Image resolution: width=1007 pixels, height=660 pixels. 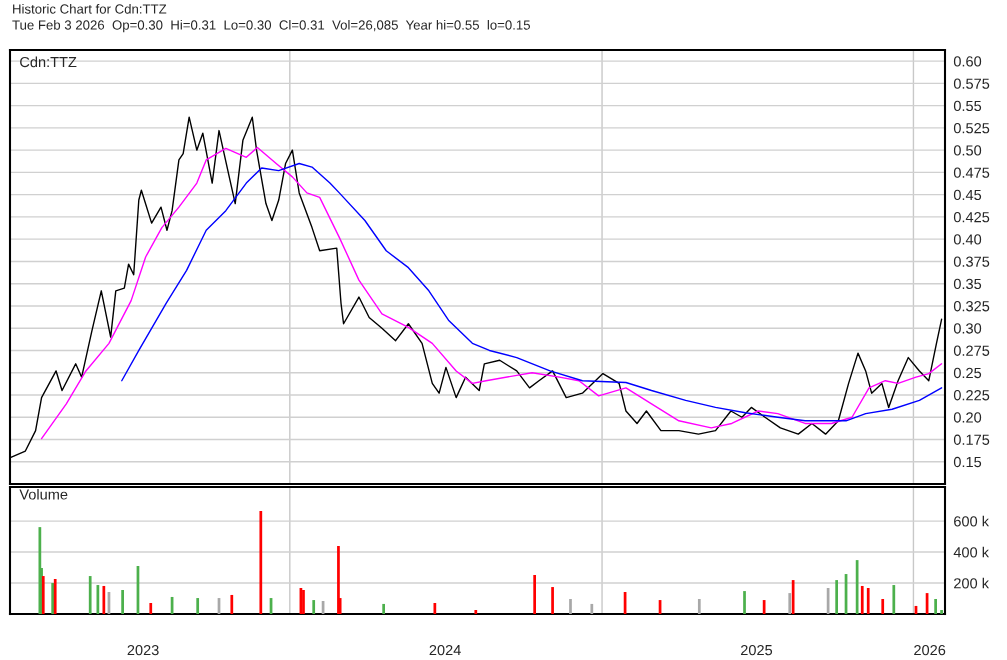 I want to click on y-tick-label: 0.175, so click(x=971, y=439).